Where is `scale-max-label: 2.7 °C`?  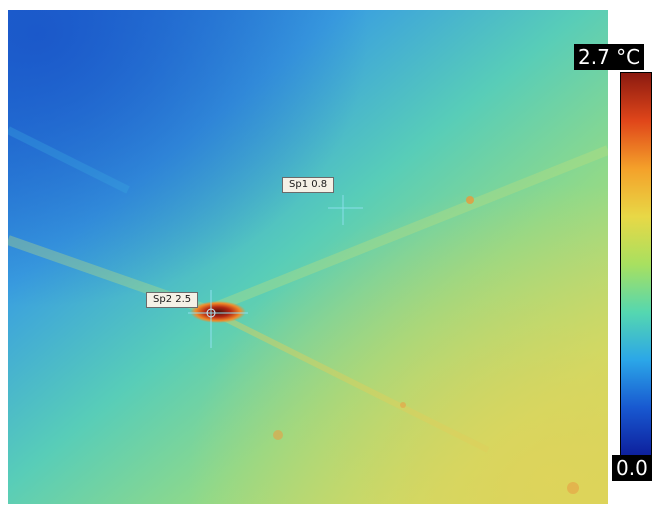
scale-max-label: 2.7 °C is located at coordinates (609, 57).